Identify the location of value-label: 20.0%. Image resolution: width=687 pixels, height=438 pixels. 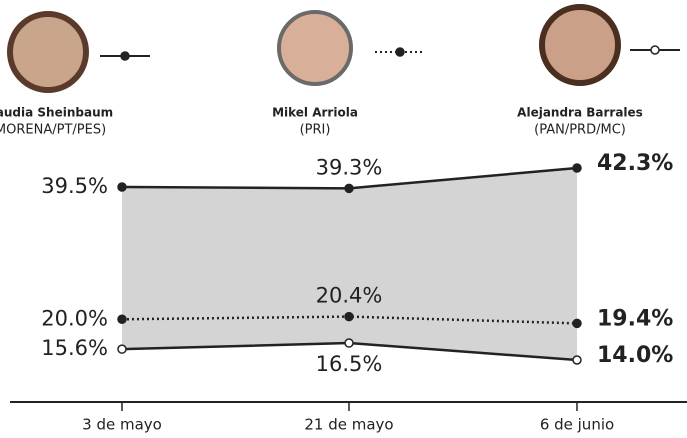
(74, 318).